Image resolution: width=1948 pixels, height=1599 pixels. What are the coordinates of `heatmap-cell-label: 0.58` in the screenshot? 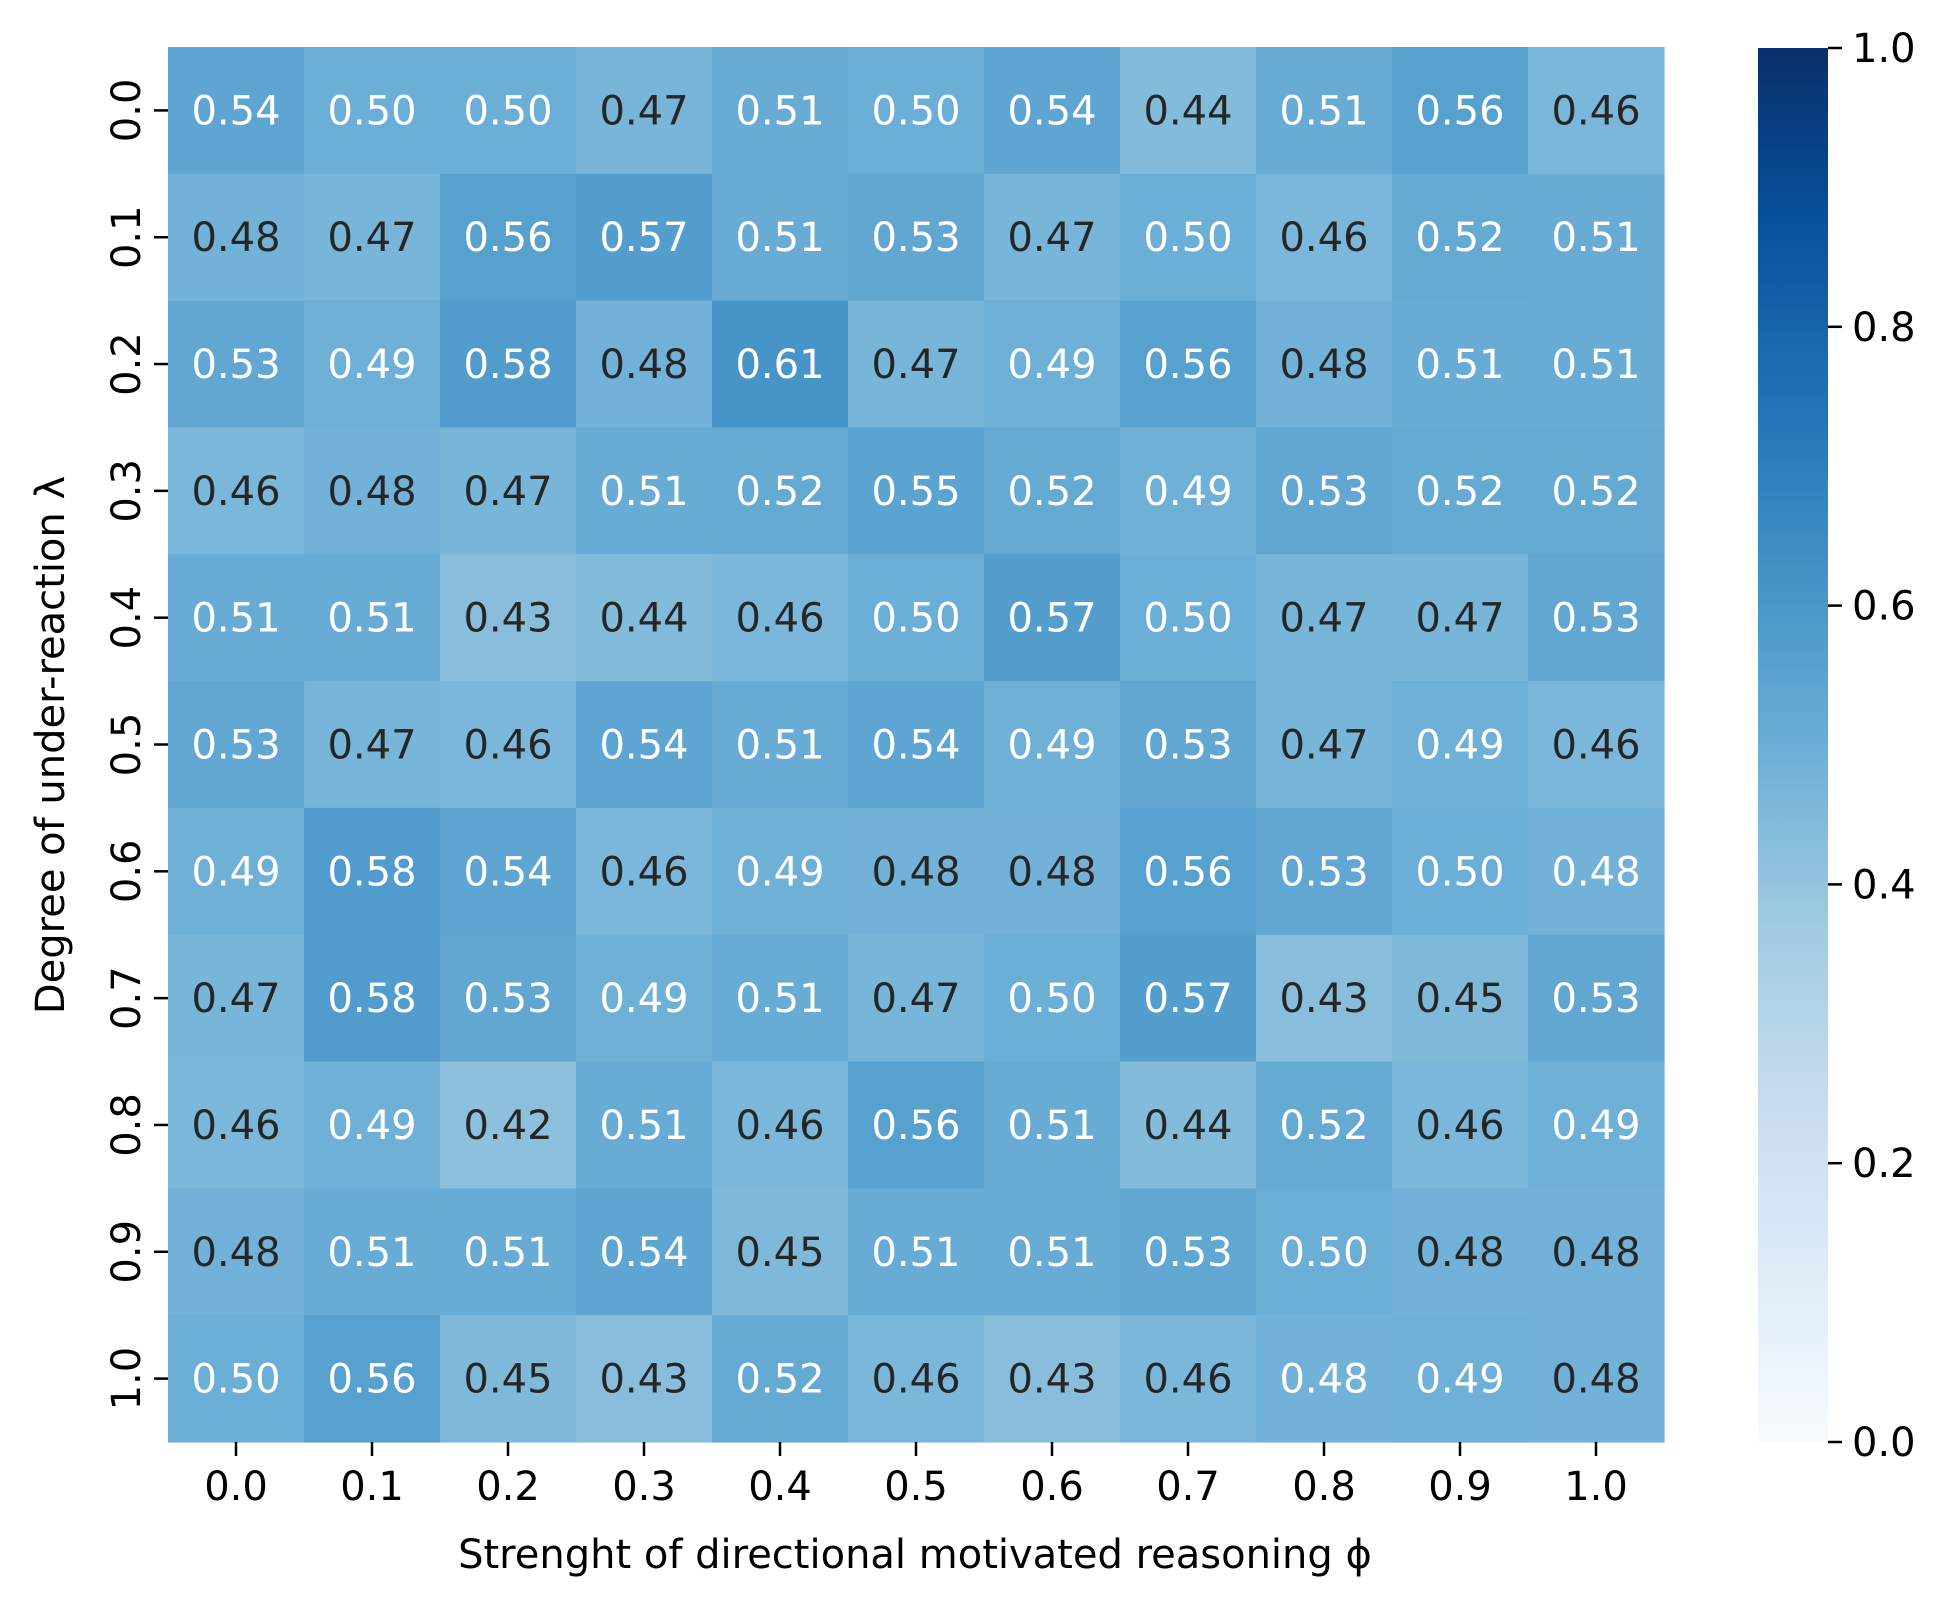 It's located at (507, 365).